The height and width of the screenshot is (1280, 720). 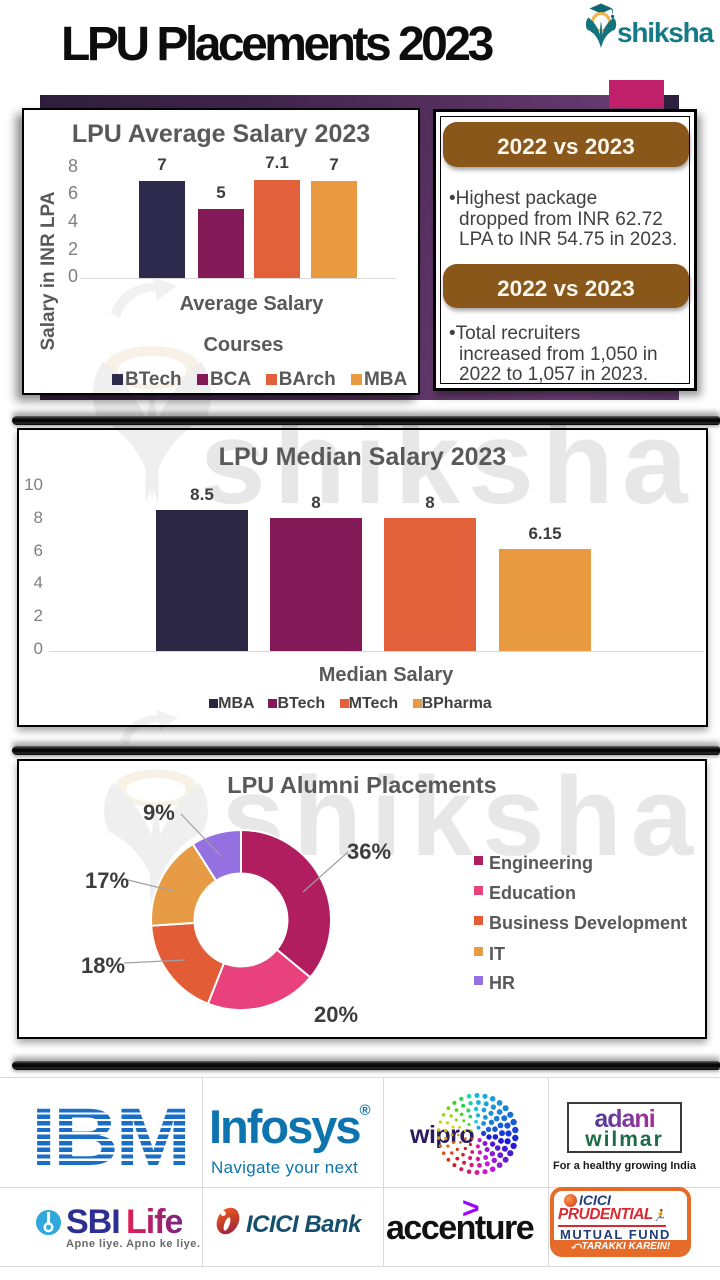 What do you see at coordinates (107, 880) in the screenshot?
I see `svg-text: 17%` at bounding box center [107, 880].